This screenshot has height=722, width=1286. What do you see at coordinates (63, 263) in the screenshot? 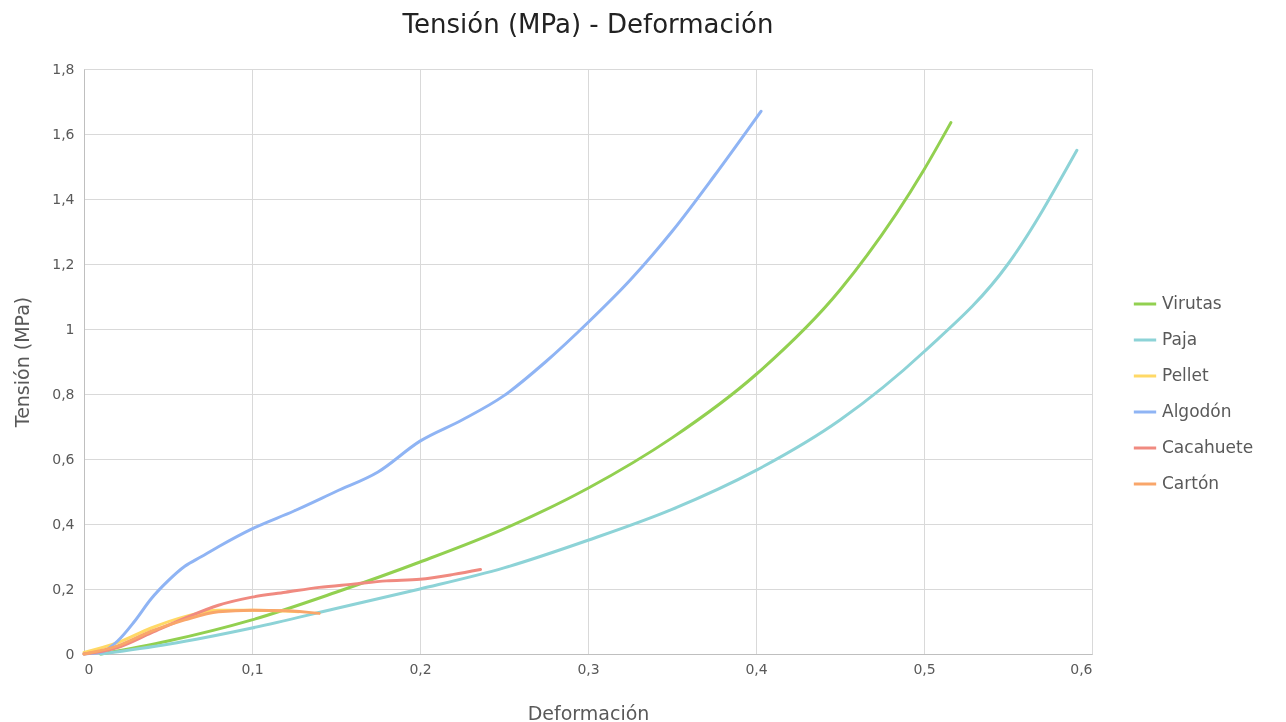
I see `y-tick-label: 1,2` at bounding box center [63, 263].